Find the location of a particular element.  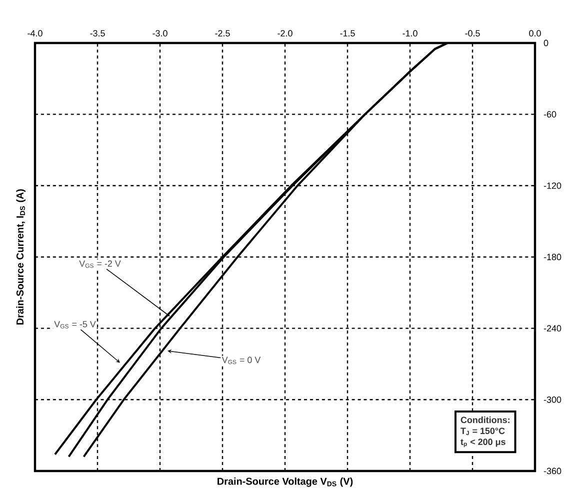

x-tick-label: -0.5 is located at coordinates (472, 33).